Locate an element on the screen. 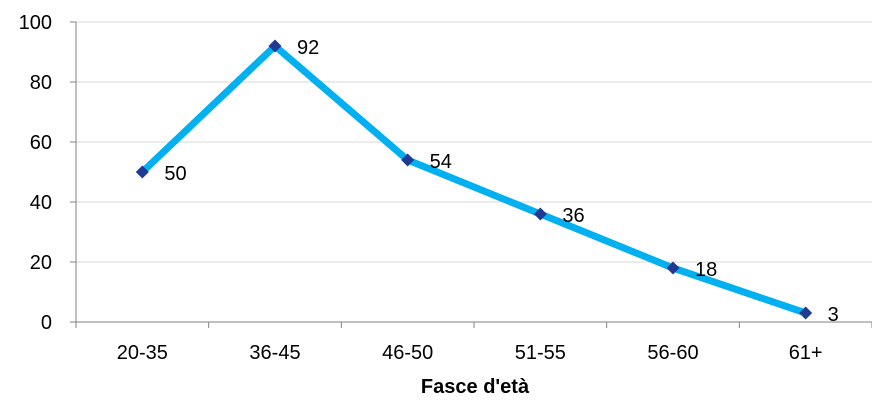  data-label: 50 is located at coordinates (175, 174).